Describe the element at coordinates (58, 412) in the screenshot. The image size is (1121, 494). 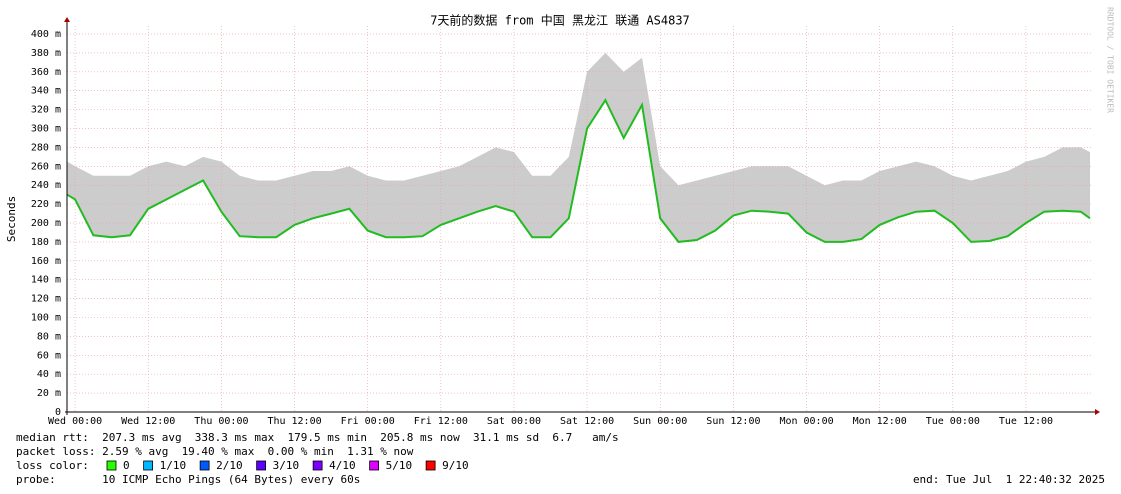
I see `y-tick-label: 0` at that location.